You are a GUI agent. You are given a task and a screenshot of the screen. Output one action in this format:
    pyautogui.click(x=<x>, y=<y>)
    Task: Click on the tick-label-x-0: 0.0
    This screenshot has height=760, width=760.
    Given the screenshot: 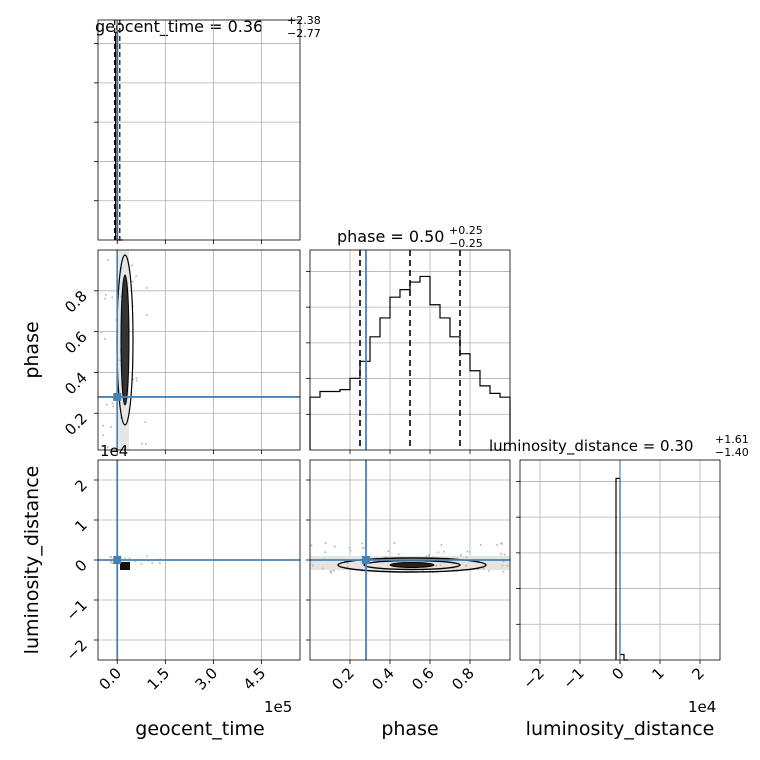 What is the action you would take?
    pyautogui.click(x=110, y=679)
    